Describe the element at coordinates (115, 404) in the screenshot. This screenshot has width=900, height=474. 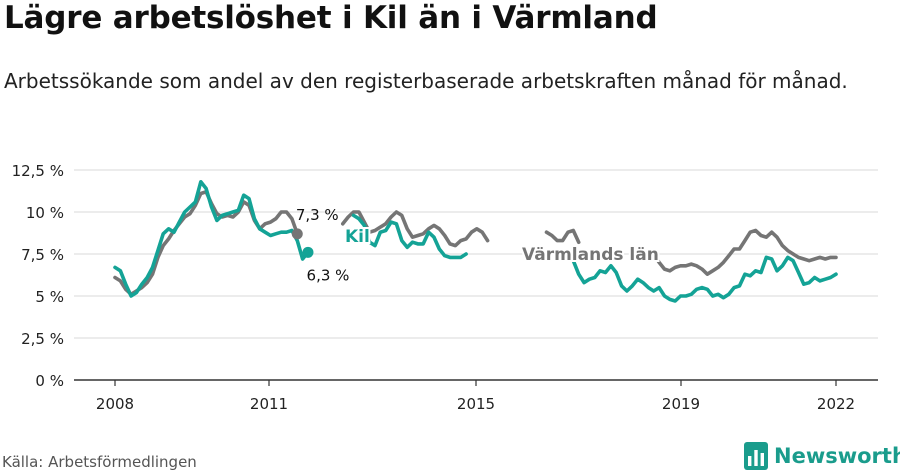
I see `x-tick-label: 2008` at that location.